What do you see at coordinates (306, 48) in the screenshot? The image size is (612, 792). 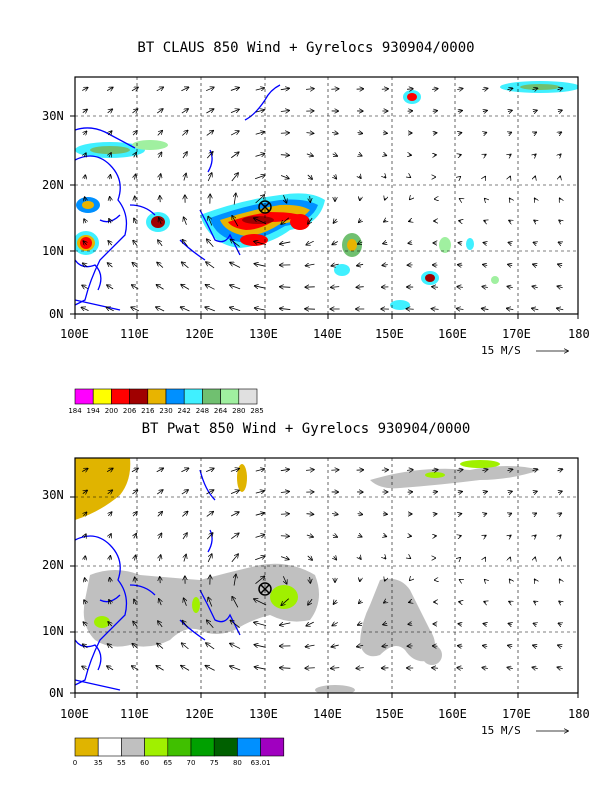 I see `top-panel-title: BT CLAUS 850 Wind + Gyrelocs 930904/0000` at bounding box center [306, 48].